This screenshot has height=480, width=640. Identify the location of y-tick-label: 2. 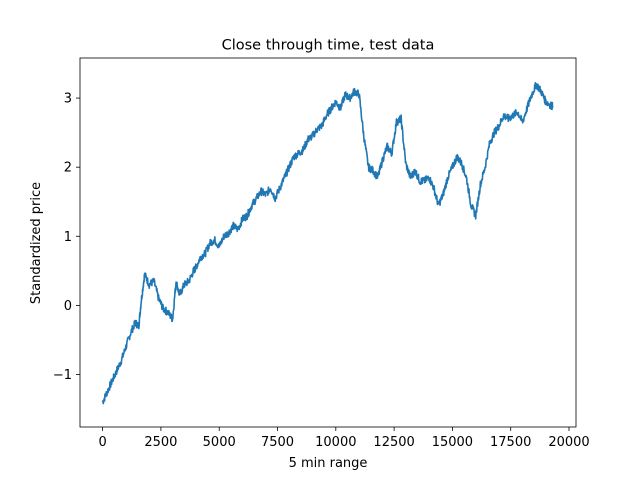
(68, 168).